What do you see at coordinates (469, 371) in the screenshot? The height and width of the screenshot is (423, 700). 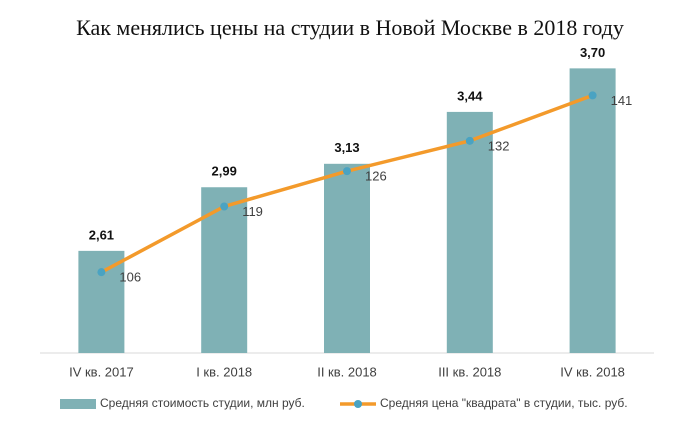 I see `x-tick-label: III кв. 2018` at bounding box center [469, 371].